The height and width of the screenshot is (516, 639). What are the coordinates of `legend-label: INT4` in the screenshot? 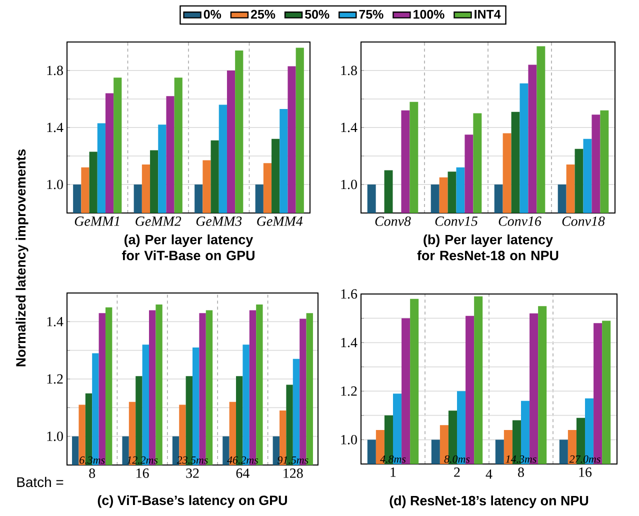 It's located at (487, 14).